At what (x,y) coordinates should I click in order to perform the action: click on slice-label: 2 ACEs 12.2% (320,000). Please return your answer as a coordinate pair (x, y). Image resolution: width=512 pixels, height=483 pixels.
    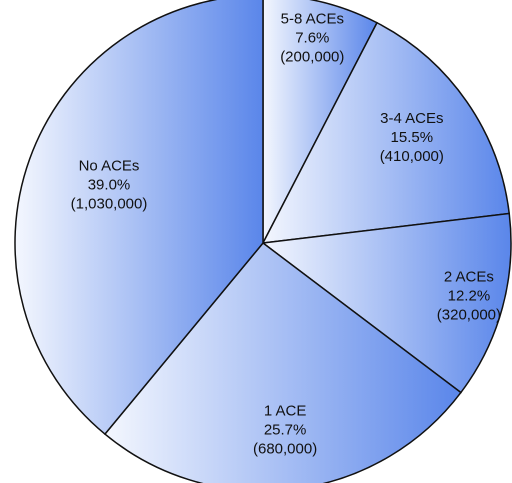
    Looking at the image, I should click on (469, 296).